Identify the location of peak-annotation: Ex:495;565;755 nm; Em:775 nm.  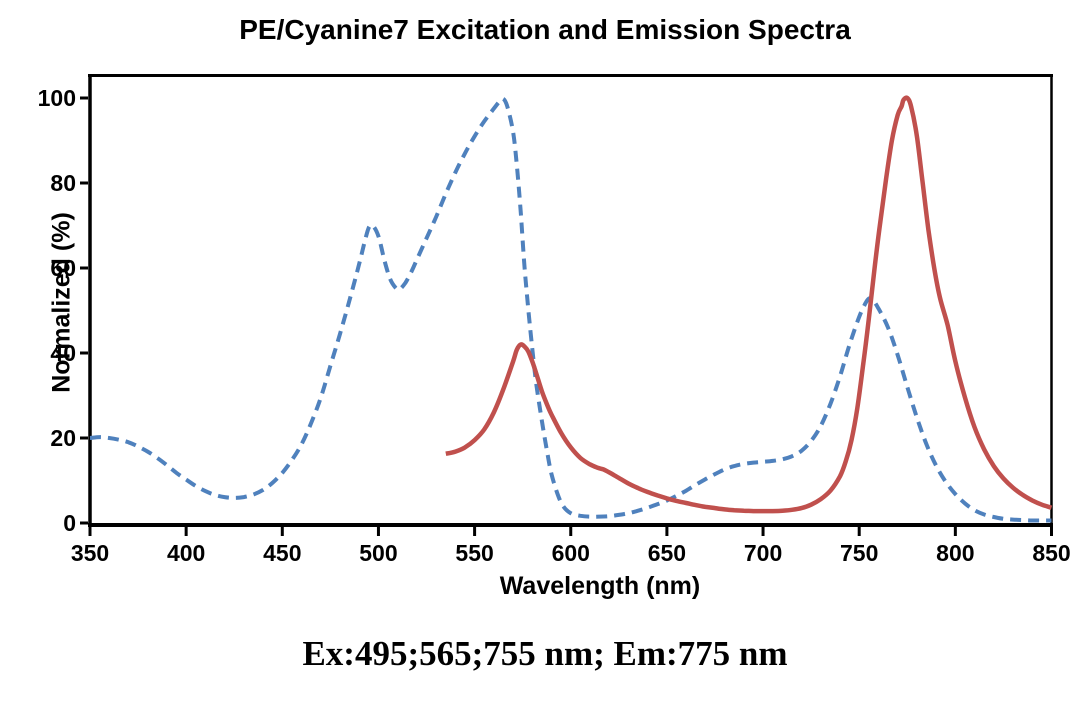
(545, 653).